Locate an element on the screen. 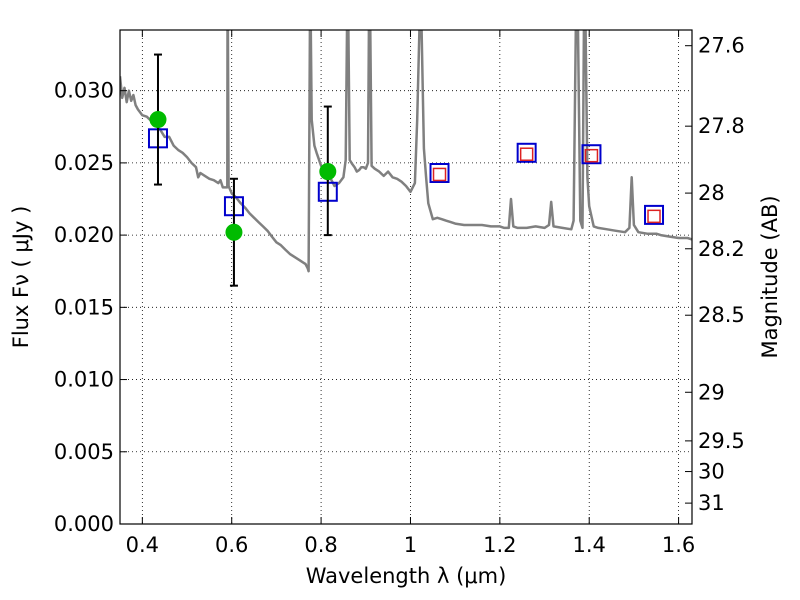 The height and width of the screenshot is (600, 800). y-tick-label: 0.005 is located at coordinates (84, 452).